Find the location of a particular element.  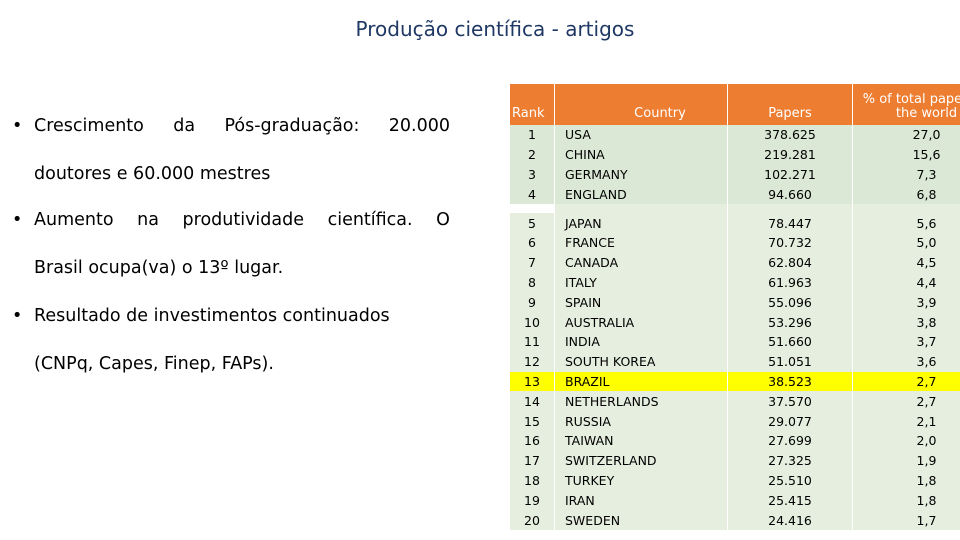

cell-rank: 14 is located at coordinates (532, 401).